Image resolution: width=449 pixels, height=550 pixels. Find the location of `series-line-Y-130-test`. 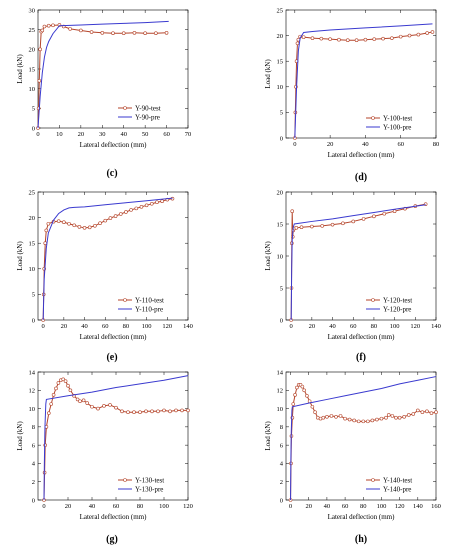

series-line-Y-130-test is located at coordinates (115, 439).